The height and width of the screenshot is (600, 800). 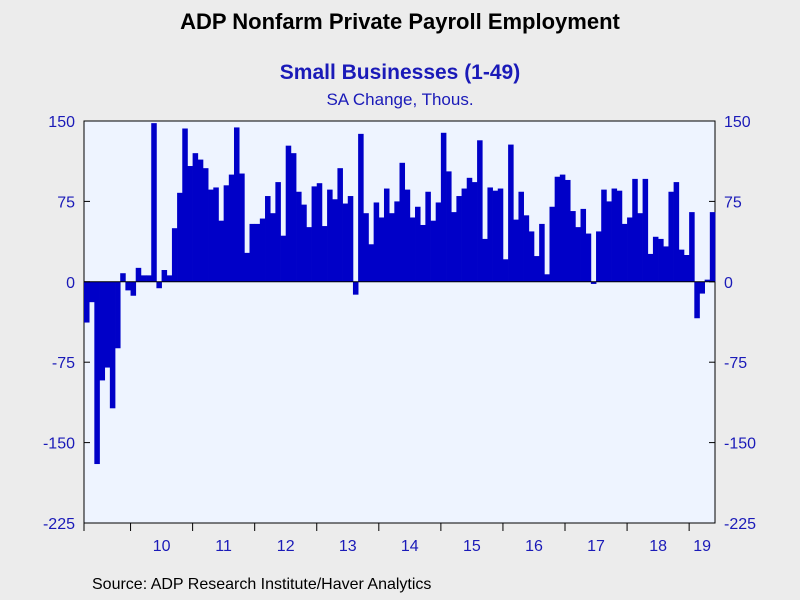 What do you see at coordinates (59, 524) in the screenshot?
I see `y-tick-label-left: -225` at bounding box center [59, 524].